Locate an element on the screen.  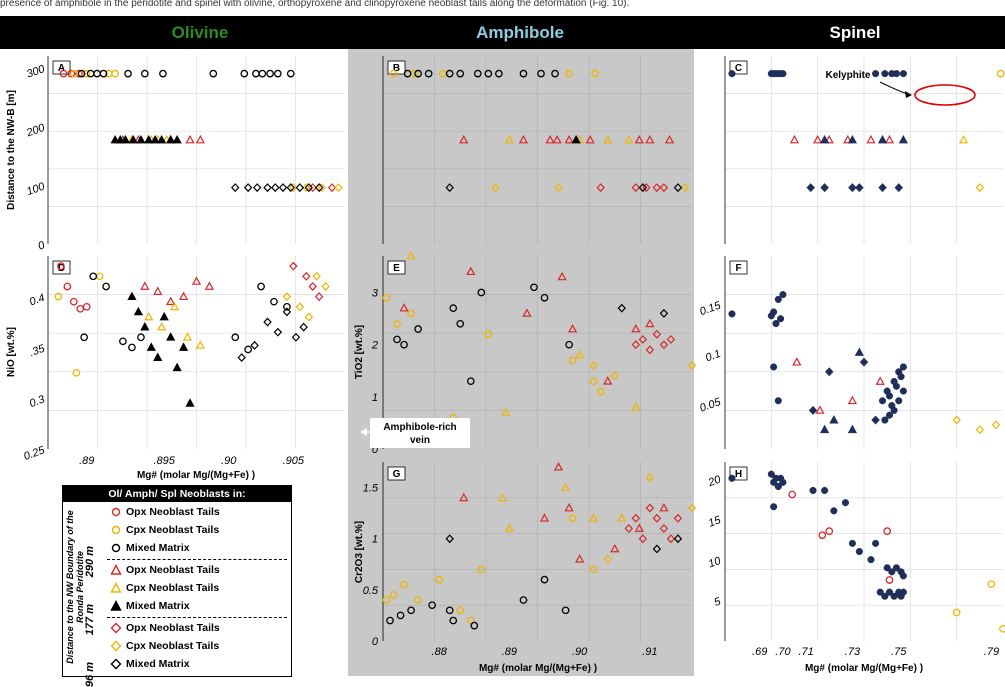
y-tick-label: 1.5 is located at coordinates (371, 489).